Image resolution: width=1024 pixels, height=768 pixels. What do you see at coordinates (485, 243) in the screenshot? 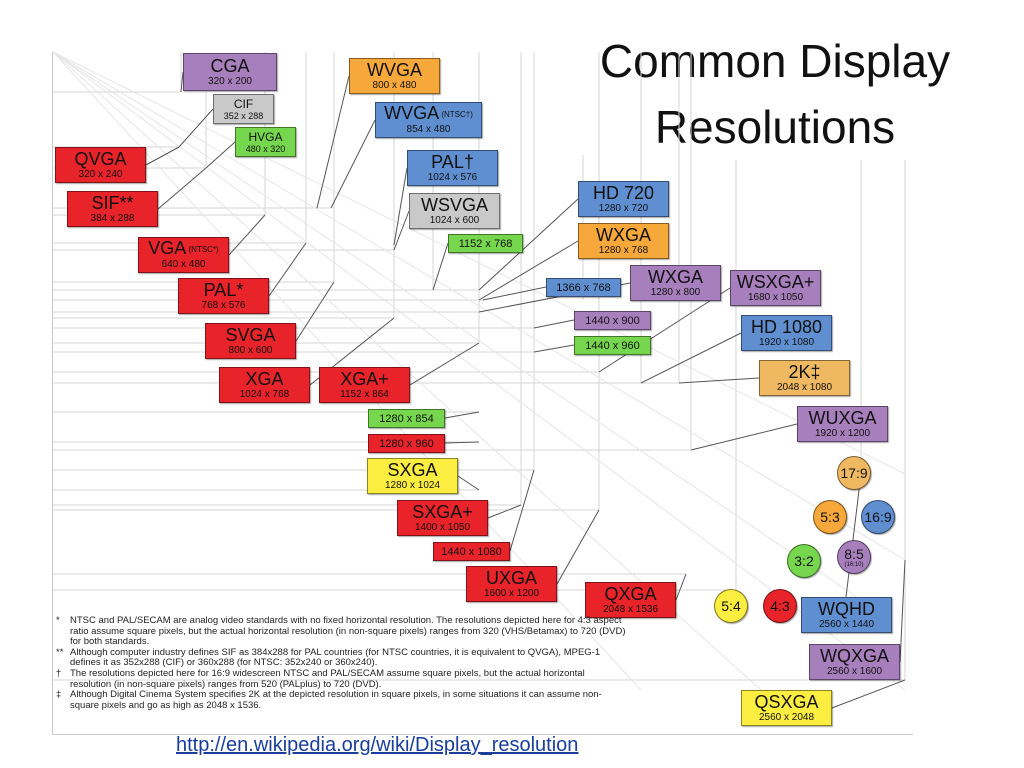
I see `standard-box-r1152x768: 1152 x 768` at bounding box center [485, 243].